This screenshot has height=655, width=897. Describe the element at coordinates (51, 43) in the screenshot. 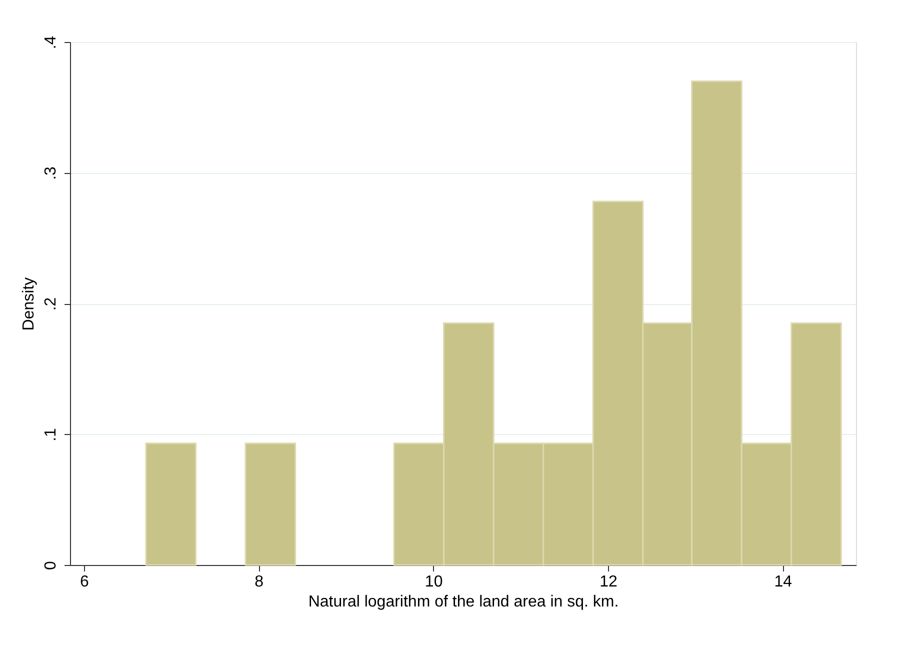

I see `y-tick-label: .4` at that location.